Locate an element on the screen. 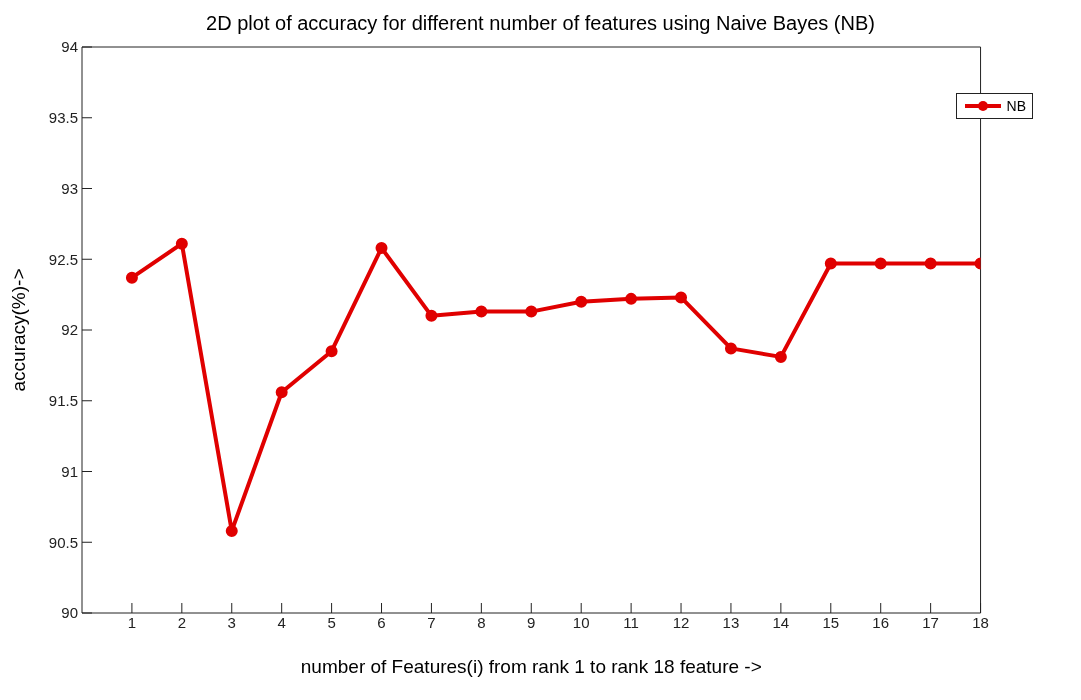 This screenshot has height=700, width=1081. y-tick-label: 92 is located at coordinates (69, 330).